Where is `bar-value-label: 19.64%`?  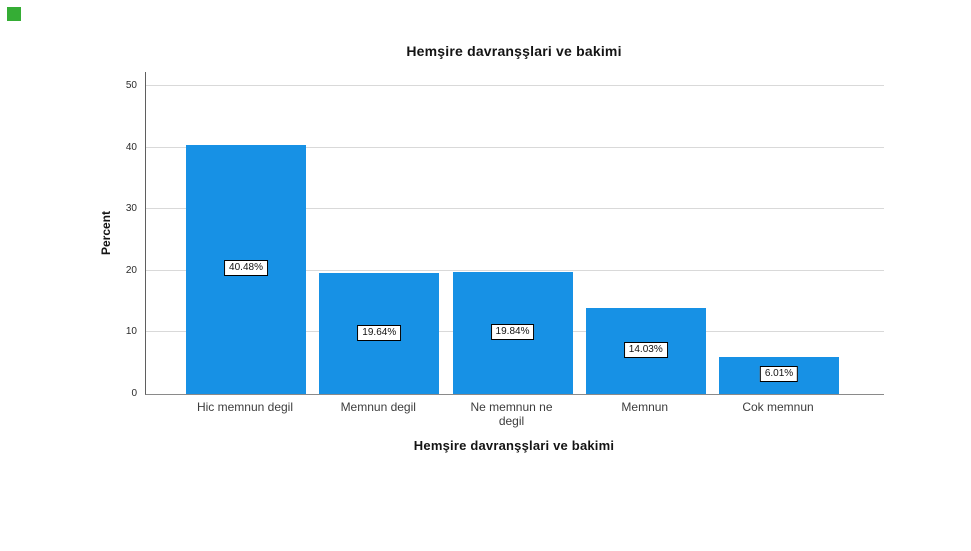
bar-value-label: 19.64% is located at coordinates (379, 332).